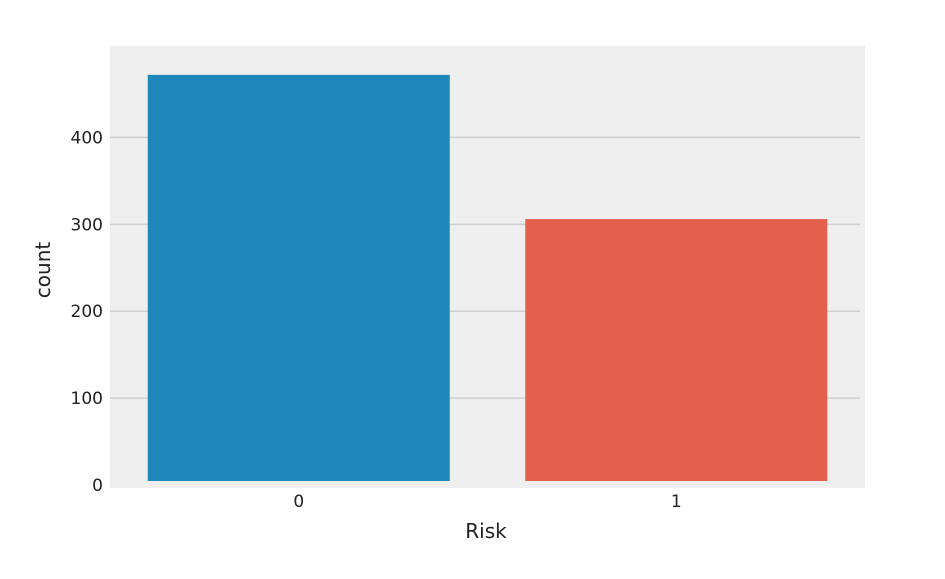 The image size is (945, 579). Describe the element at coordinates (87, 399) in the screenshot. I see `y-tick-label: 100` at that location.